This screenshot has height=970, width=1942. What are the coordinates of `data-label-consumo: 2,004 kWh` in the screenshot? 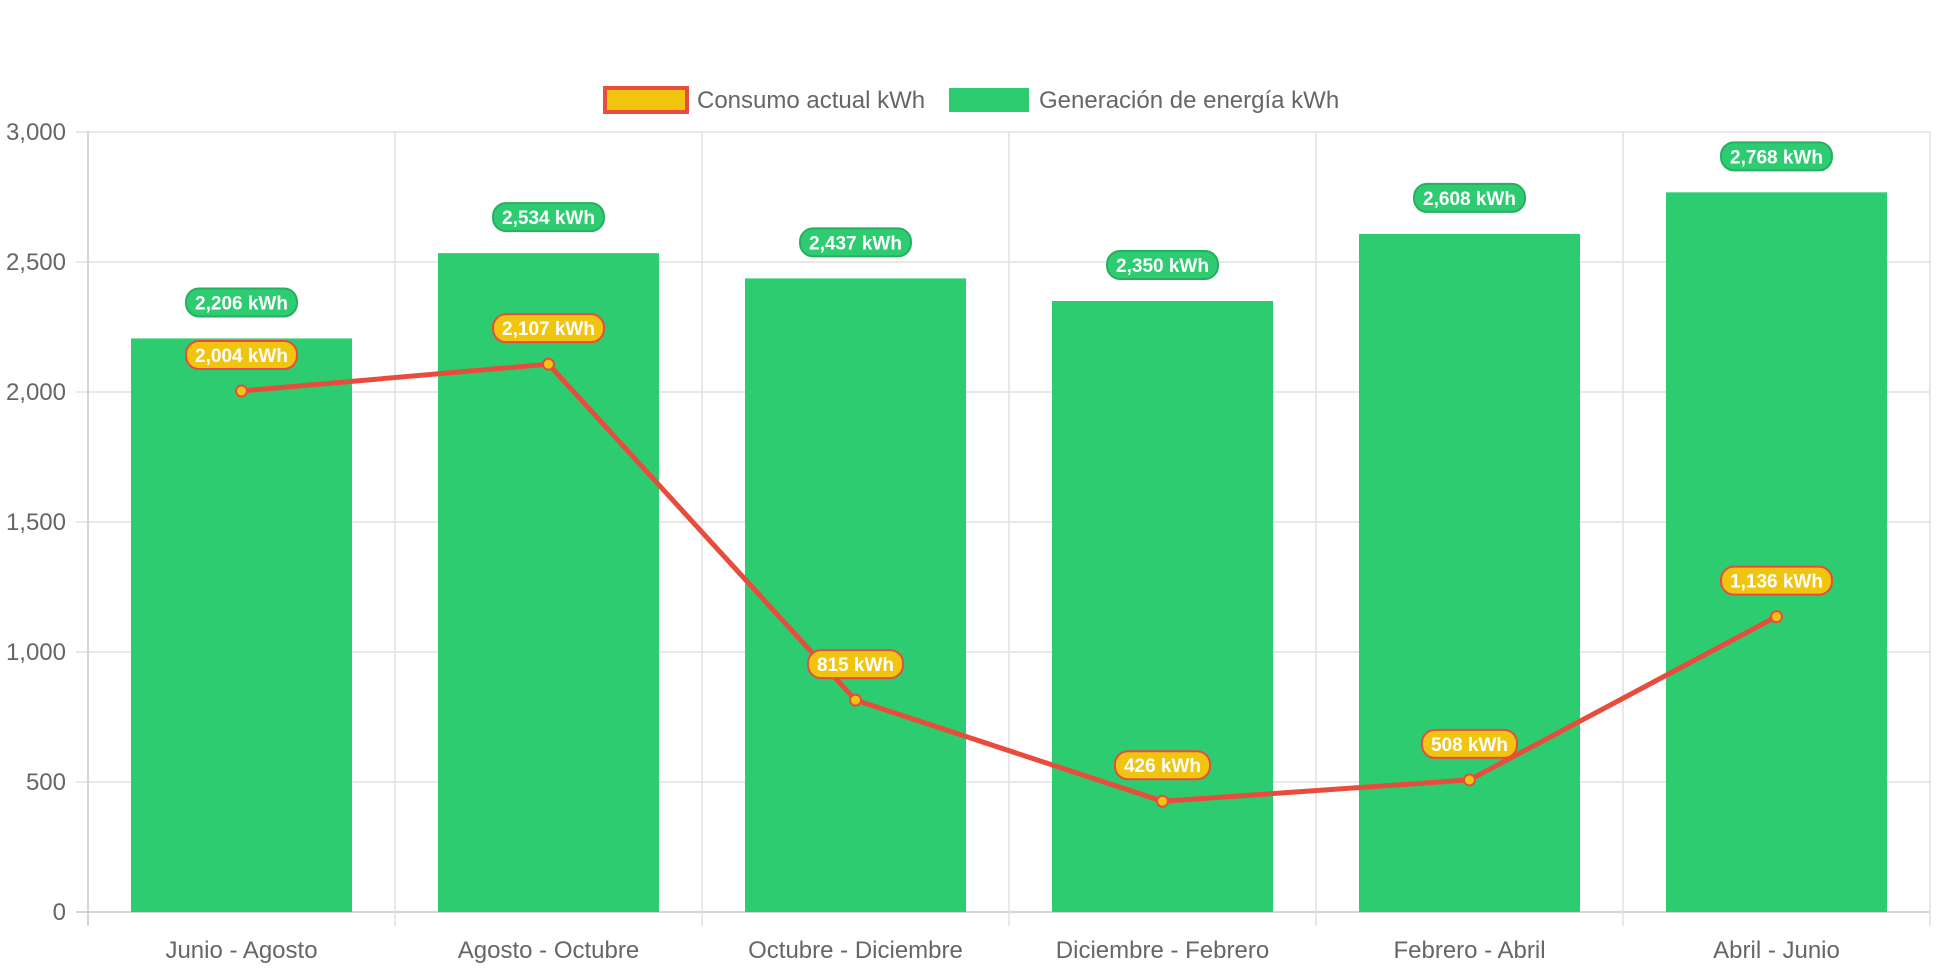 It's located at (241, 354).